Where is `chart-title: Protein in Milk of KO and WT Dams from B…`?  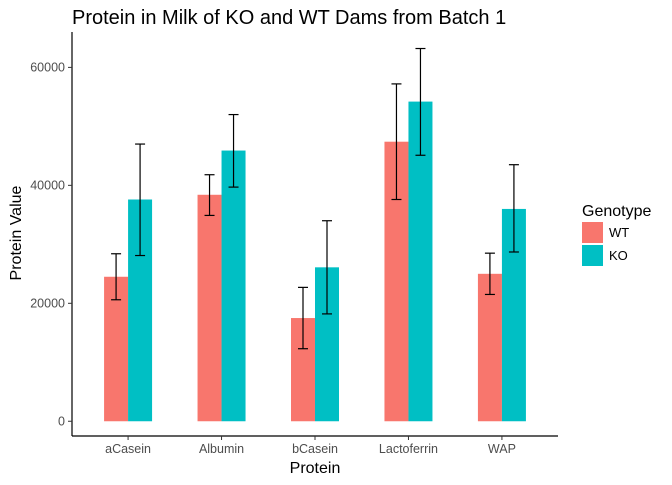
chart-title: Protein in Milk of KO and WT Dams from B… is located at coordinates (289, 18).